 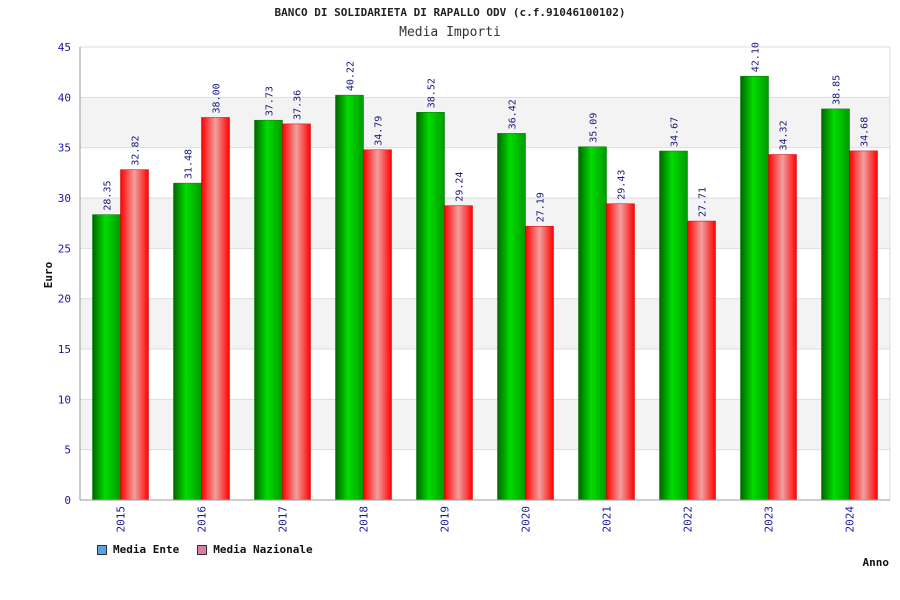 What do you see at coordinates (876, 562) in the screenshot?
I see `x-axis-label: Anno` at bounding box center [876, 562].